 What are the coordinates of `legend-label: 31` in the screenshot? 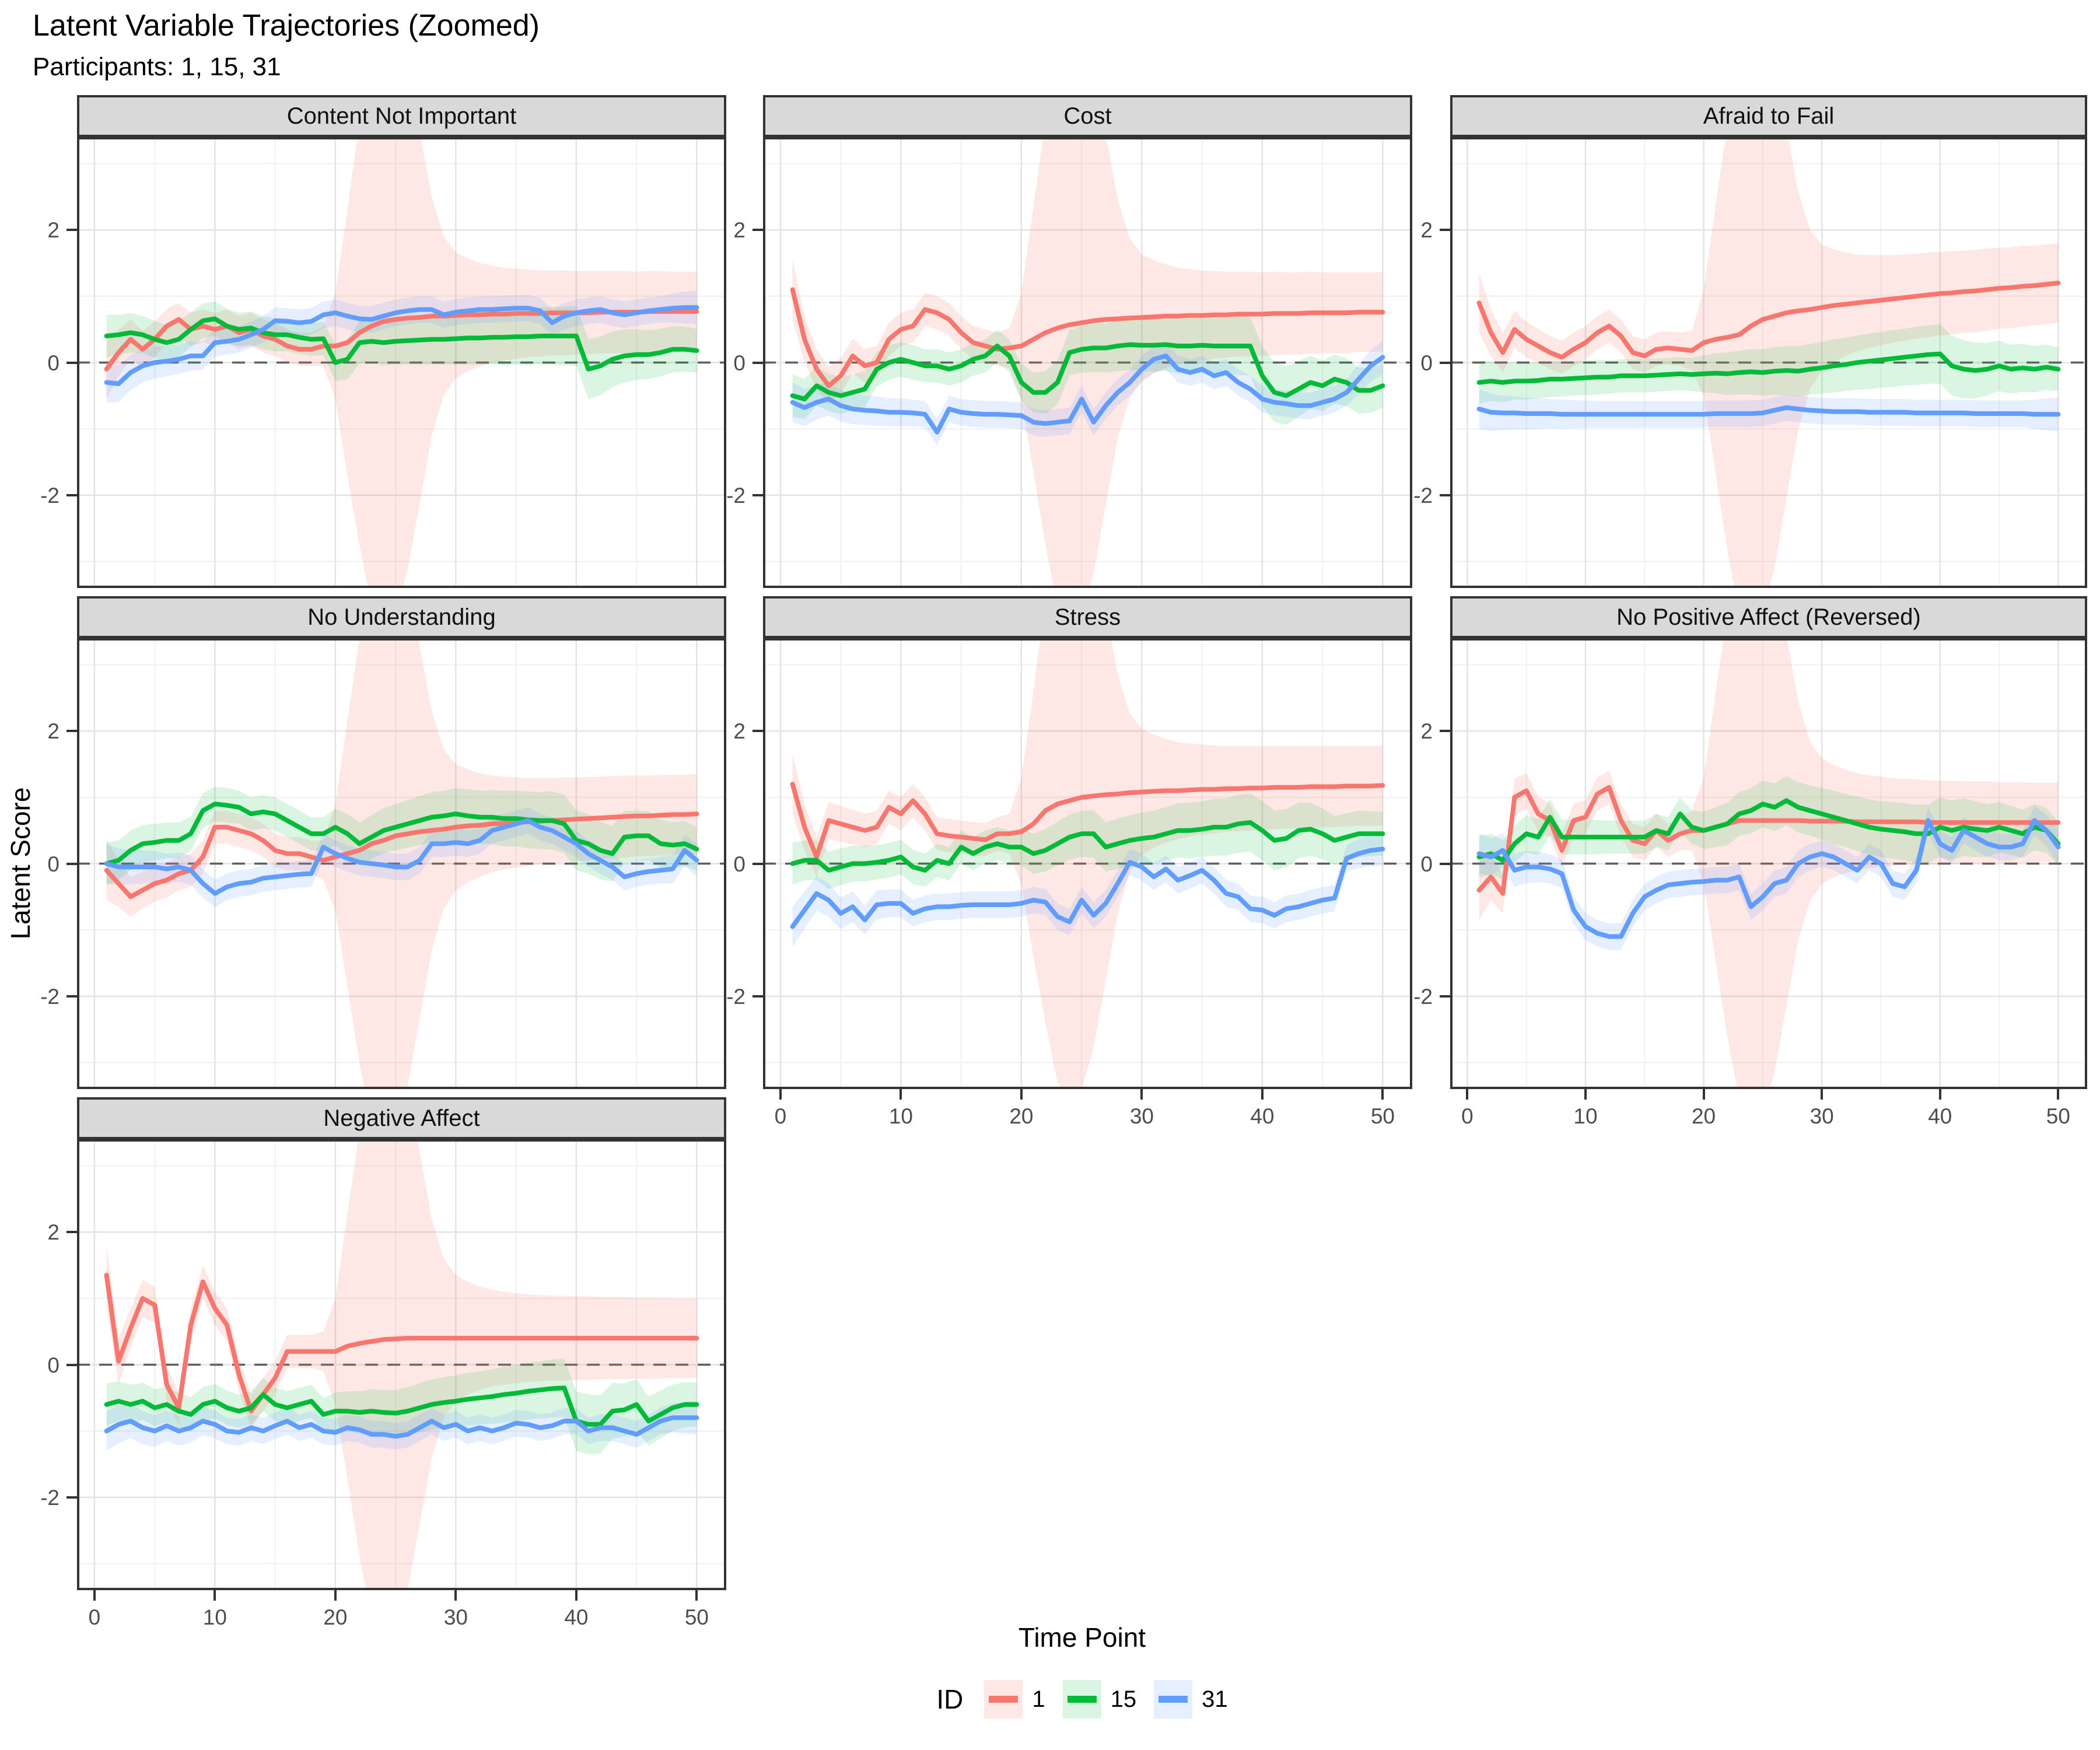 It's located at (1215, 1699).